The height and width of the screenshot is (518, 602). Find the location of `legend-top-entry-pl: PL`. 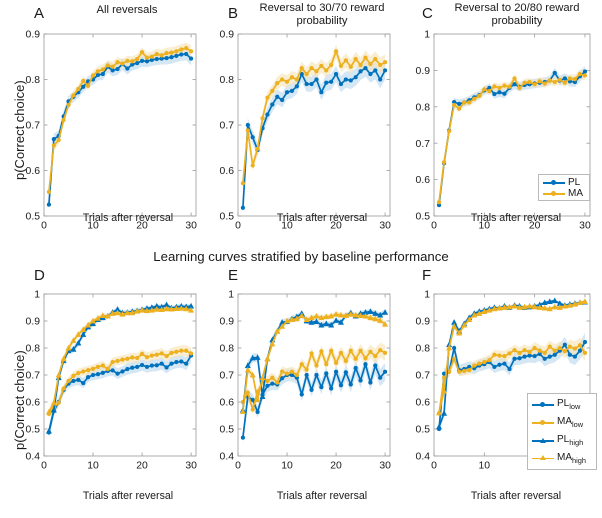

legend-top-entry-pl: PL is located at coordinates (564, 182).